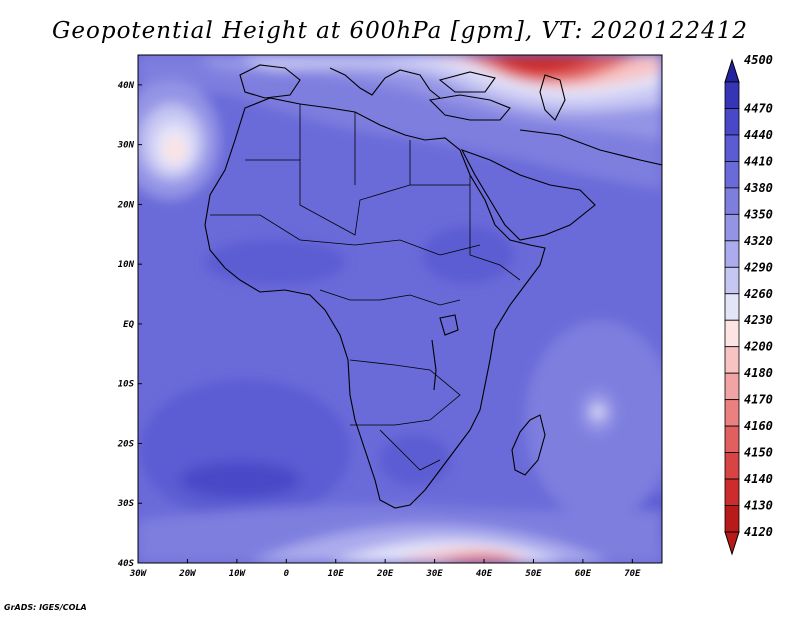  Describe the element at coordinates (632, 574) in the screenshot. I see `lon-tick-label: 70E` at that location.